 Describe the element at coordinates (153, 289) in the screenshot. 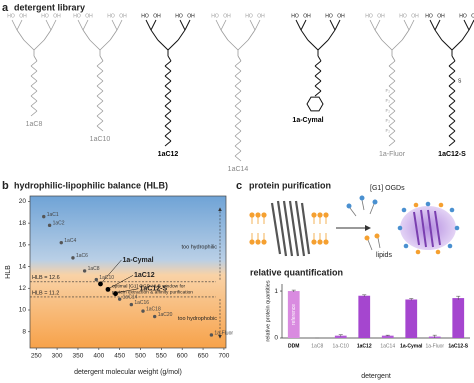

I see `point-label: 1aC12-S` at that location.